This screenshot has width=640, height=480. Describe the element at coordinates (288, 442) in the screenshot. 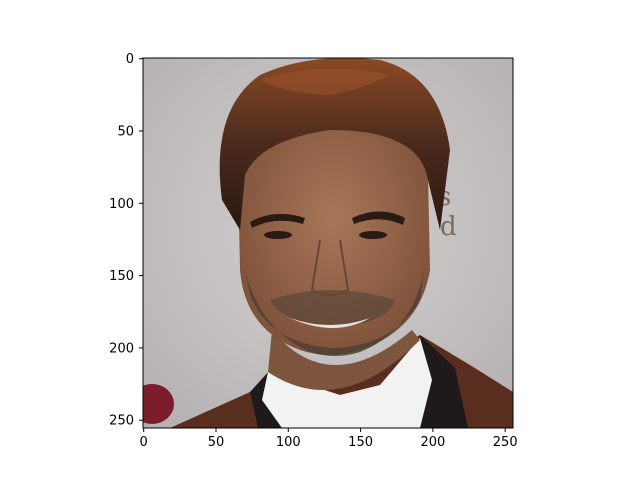

I see `x-tick-label: 100` at that location.